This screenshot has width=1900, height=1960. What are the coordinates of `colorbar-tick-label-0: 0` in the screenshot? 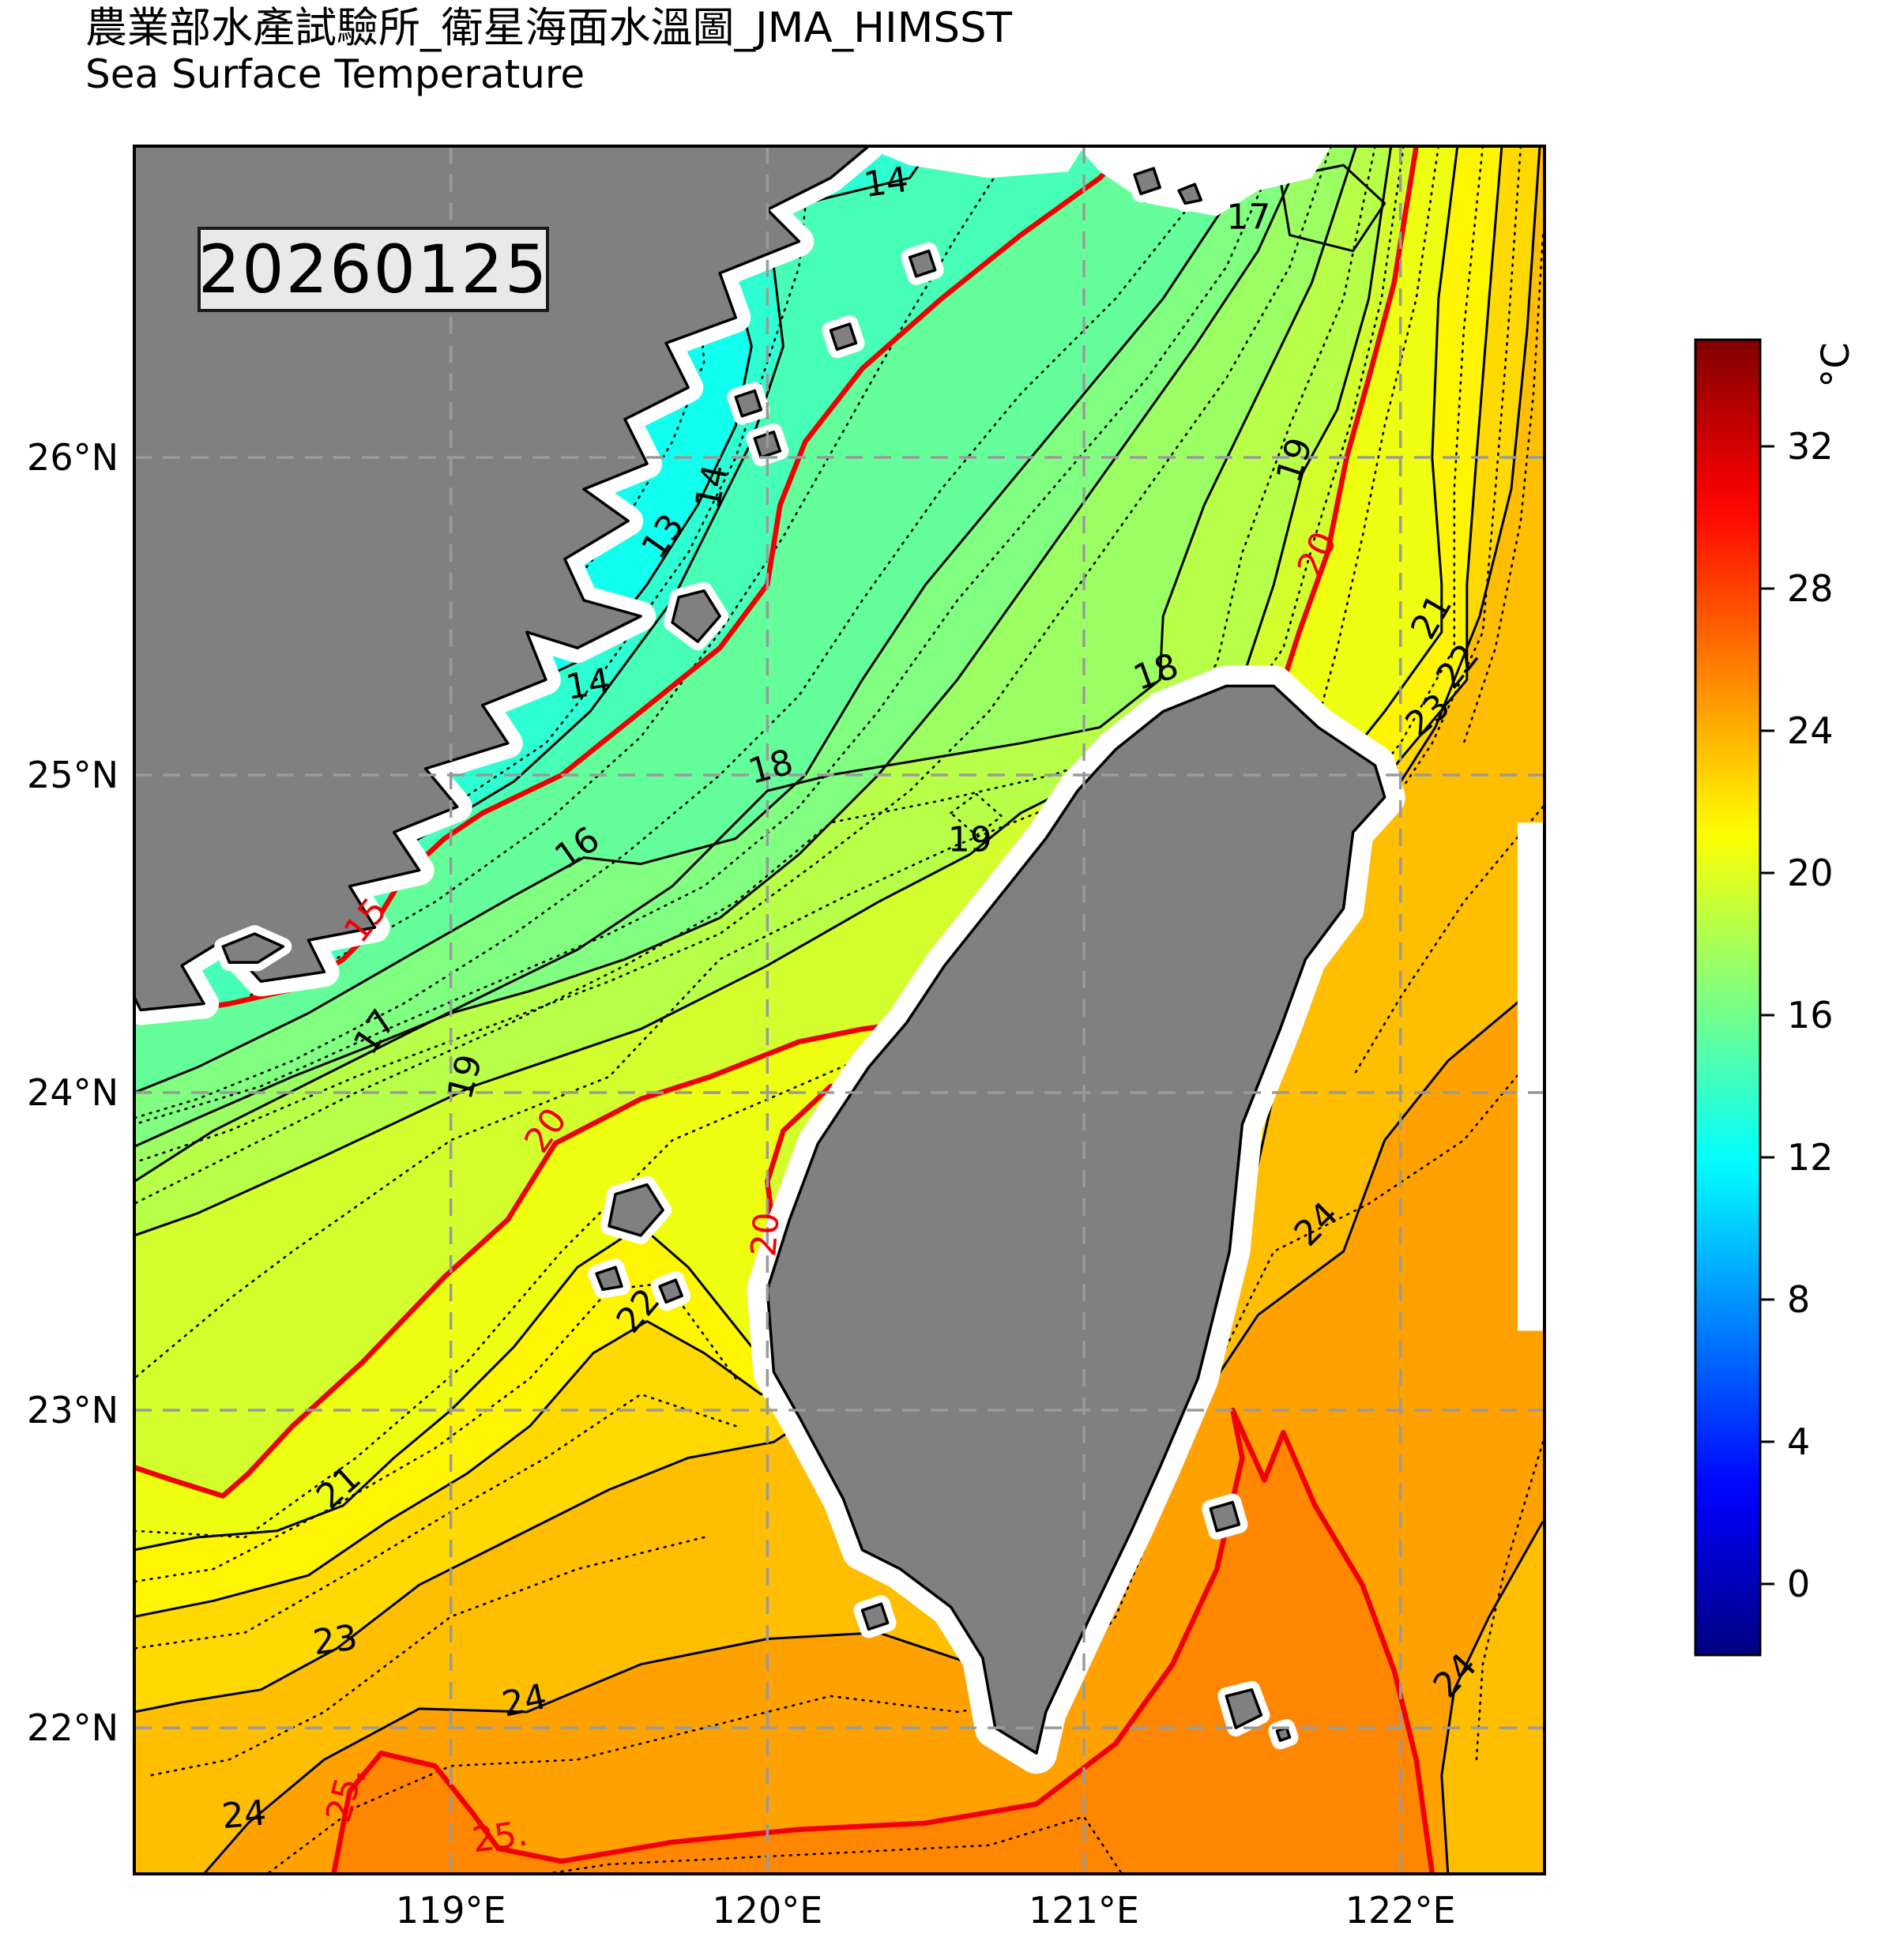 It's located at (1799, 1584).